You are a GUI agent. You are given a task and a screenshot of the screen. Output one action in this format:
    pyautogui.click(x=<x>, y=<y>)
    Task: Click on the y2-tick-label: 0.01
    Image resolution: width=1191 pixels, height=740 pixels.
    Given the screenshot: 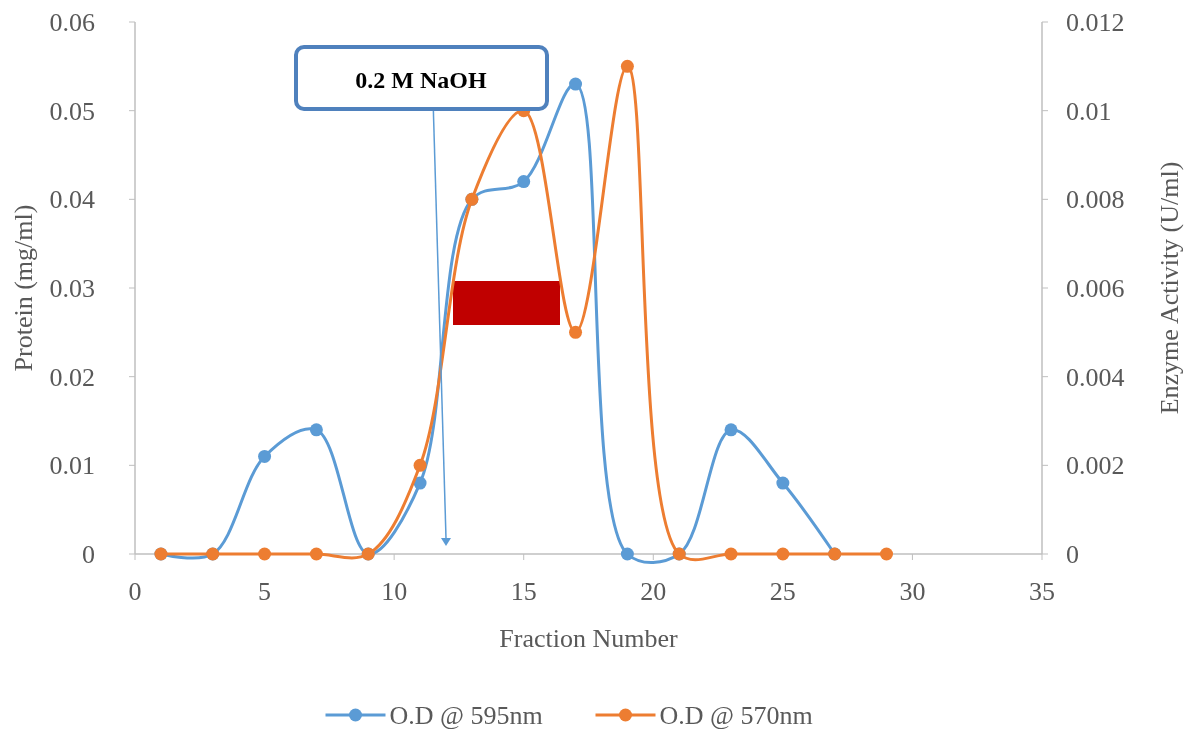 What is the action you would take?
    pyautogui.click(x=1089, y=111)
    